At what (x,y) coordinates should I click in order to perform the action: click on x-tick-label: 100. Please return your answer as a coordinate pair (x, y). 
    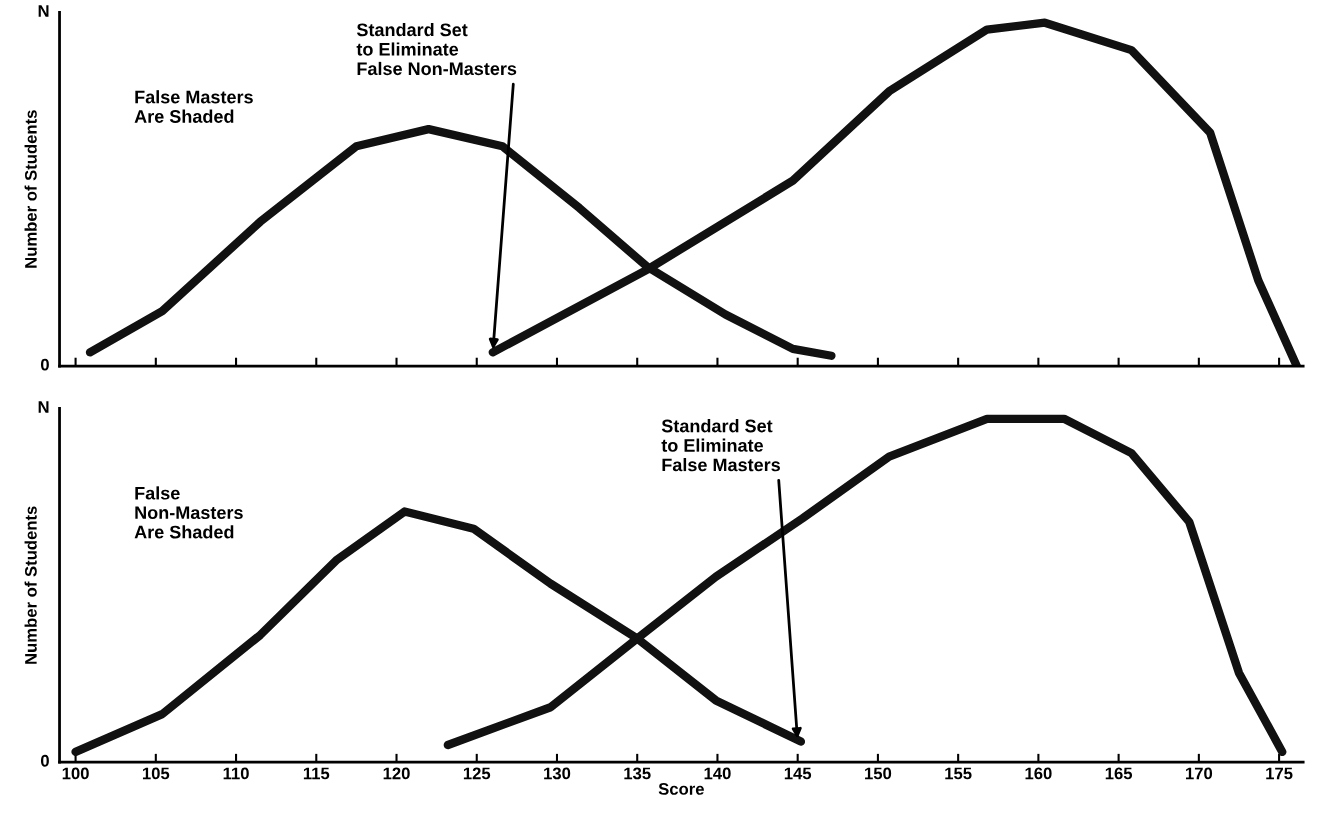
    Looking at the image, I should click on (75, 773).